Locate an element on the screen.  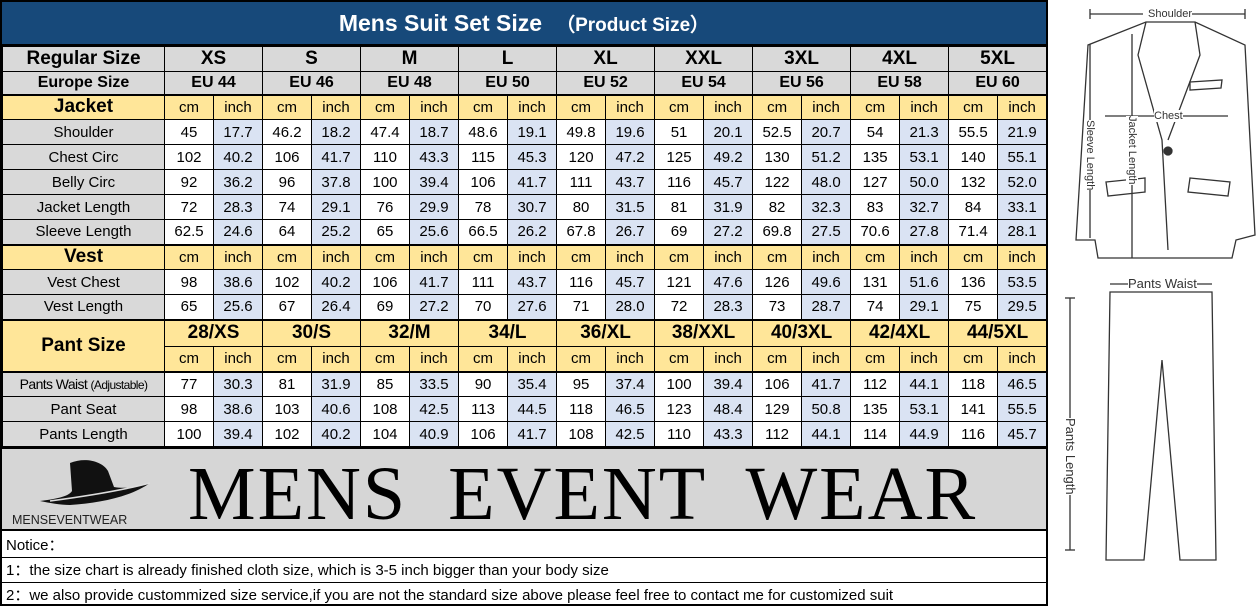
measurement-label: Pants Length is located at coordinates (83, 434).